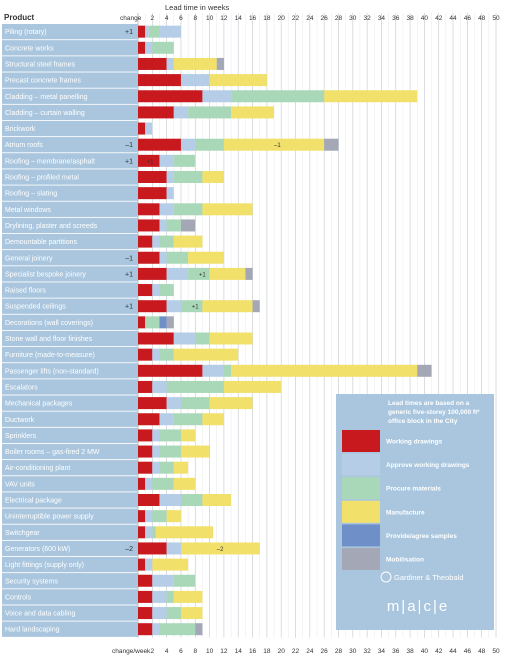 This screenshot has width=507, height=658. I want to click on tick-label-top: 24, so click(310, 18).